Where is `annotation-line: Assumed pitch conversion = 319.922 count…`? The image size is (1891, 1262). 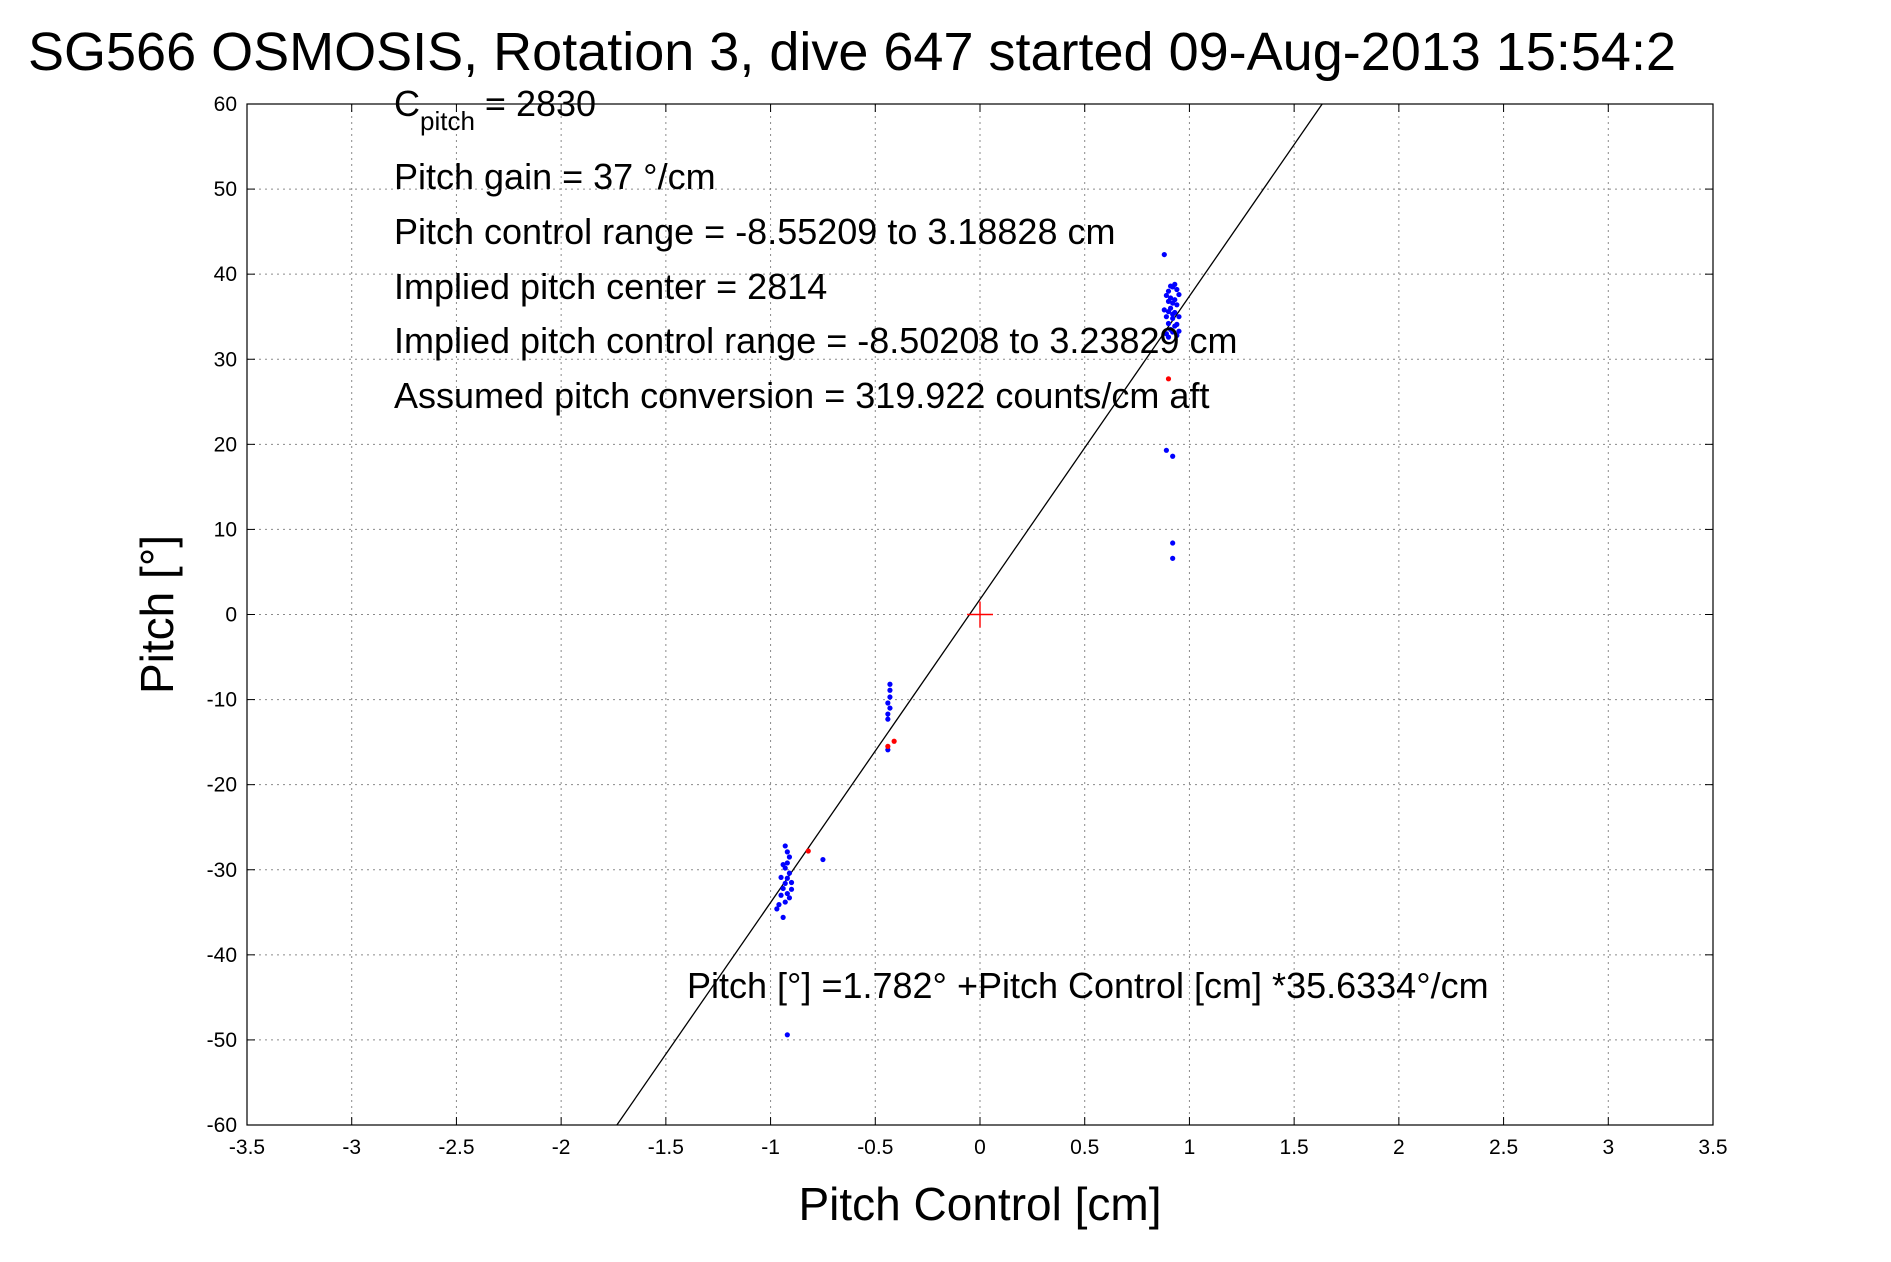
annotation-line: Assumed pitch conversion = 319.922 count… is located at coordinates (801, 395).